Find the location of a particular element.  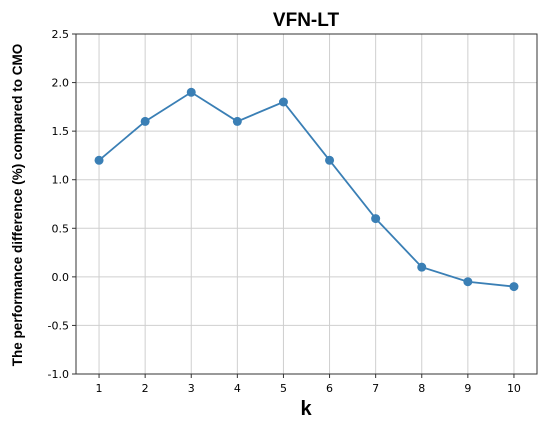

y-tick-label: 1.0 is located at coordinates (61, 180).